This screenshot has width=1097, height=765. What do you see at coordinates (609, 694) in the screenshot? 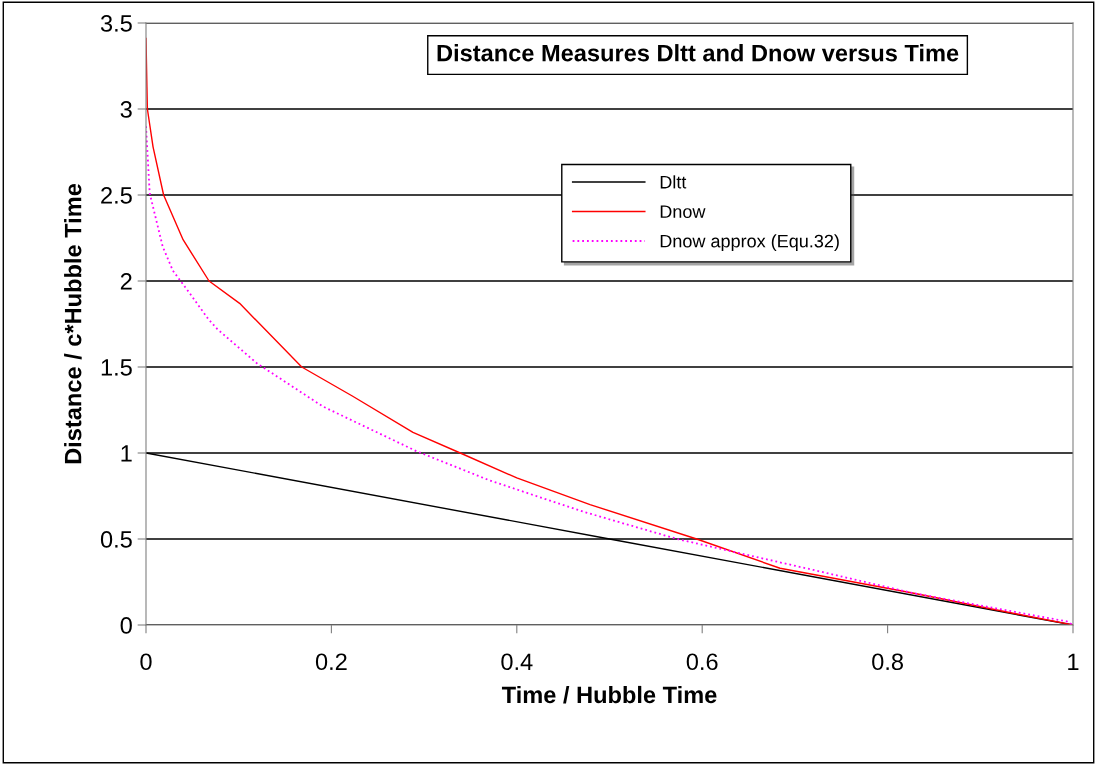
I see `x-axis-title: Time / Hubble Time` at bounding box center [609, 694].